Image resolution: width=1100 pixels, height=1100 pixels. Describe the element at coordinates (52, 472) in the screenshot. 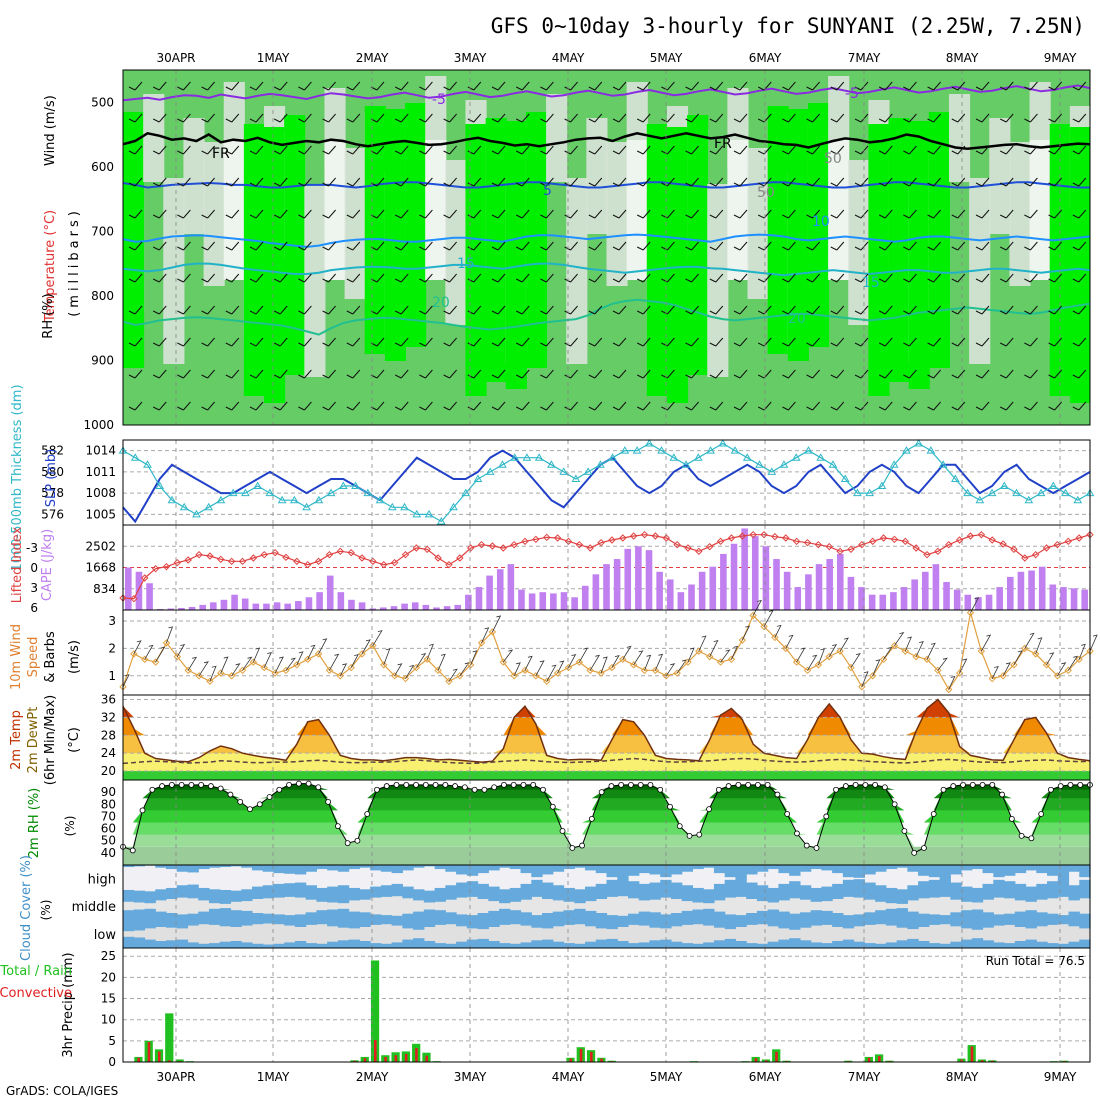

I see `thickness-tick: 580` at that location.